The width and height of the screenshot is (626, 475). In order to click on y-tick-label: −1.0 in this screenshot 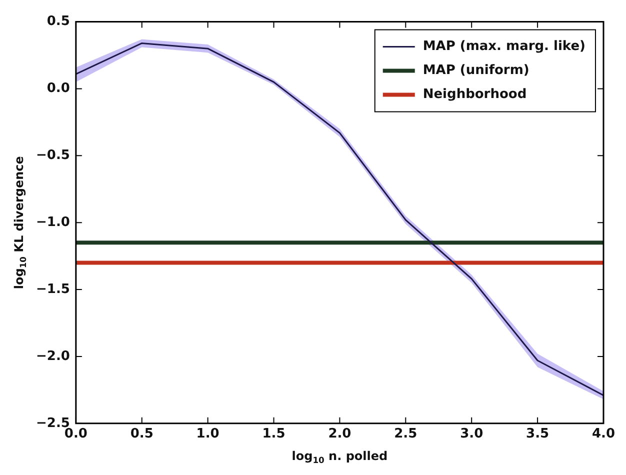, I will do `click(53, 222)`.